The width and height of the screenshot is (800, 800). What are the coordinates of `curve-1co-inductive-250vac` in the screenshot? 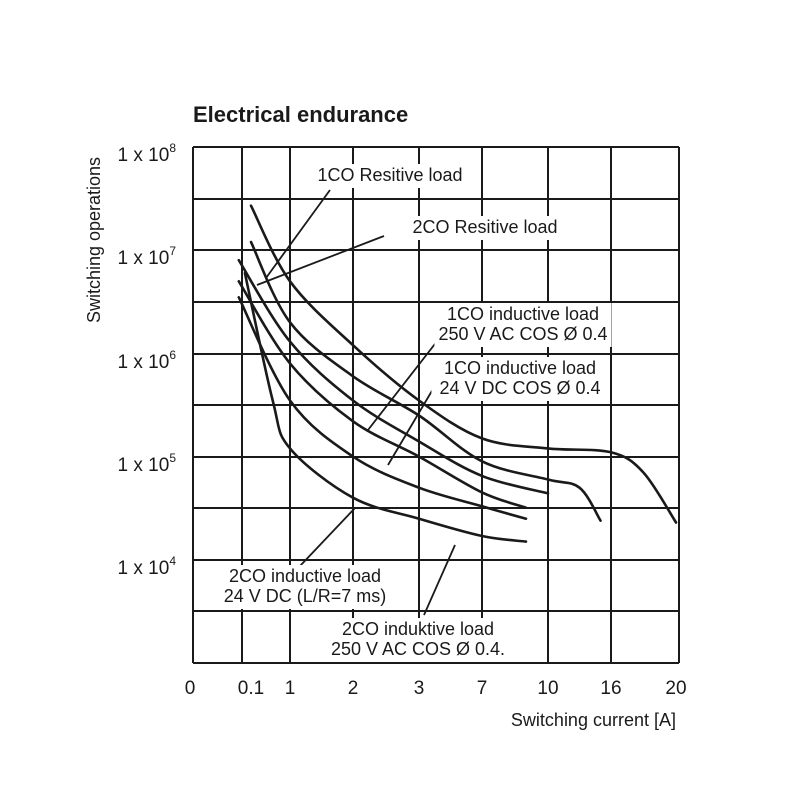 It's located at (393, 376).